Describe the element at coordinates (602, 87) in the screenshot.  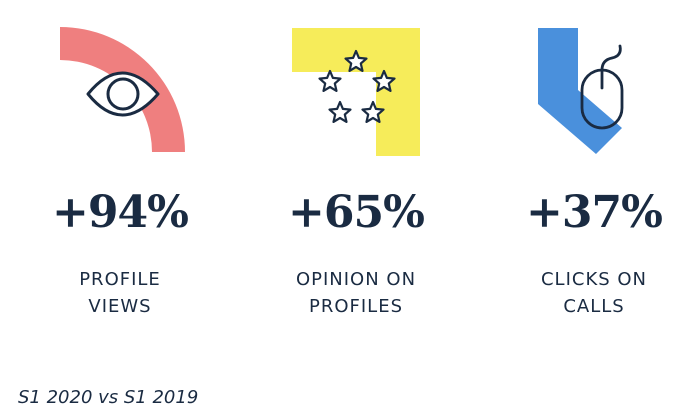
I see `mouse-icon` at that location.